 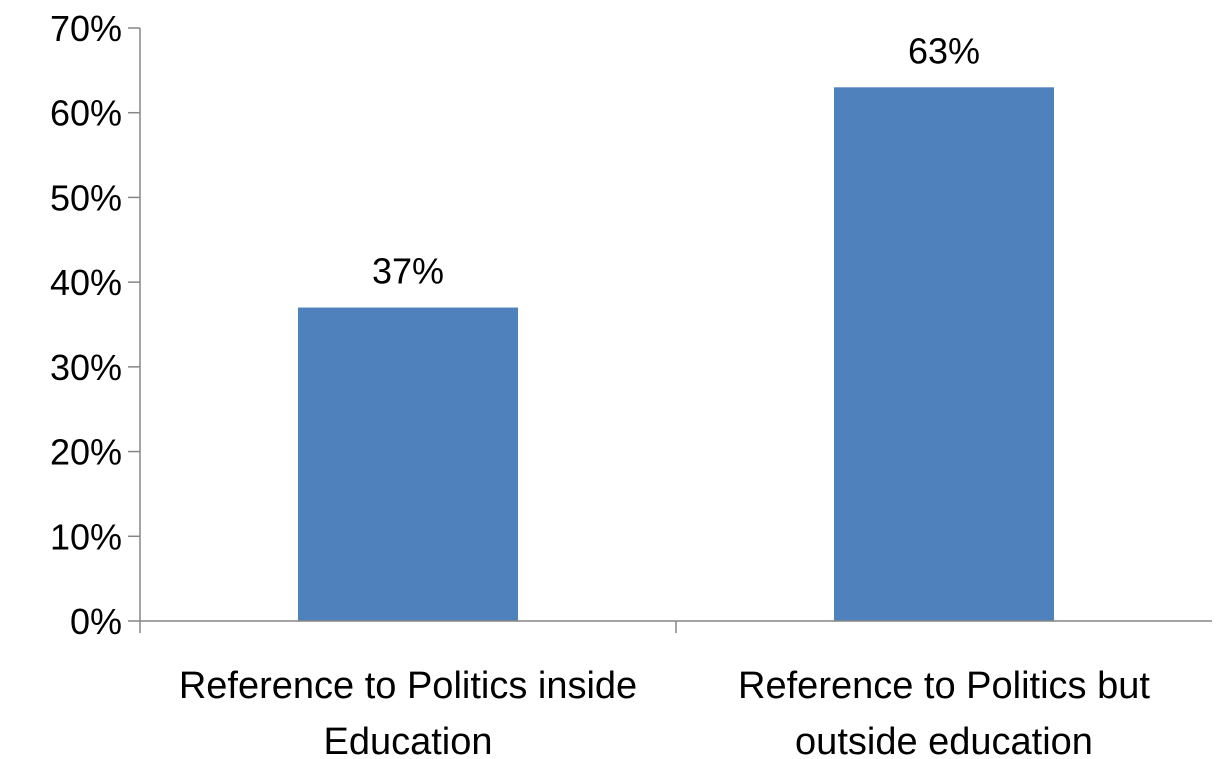 What do you see at coordinates (408, 627) in the screenshot?
I see `x-axis-ticks` at bounding box center [408, 627].